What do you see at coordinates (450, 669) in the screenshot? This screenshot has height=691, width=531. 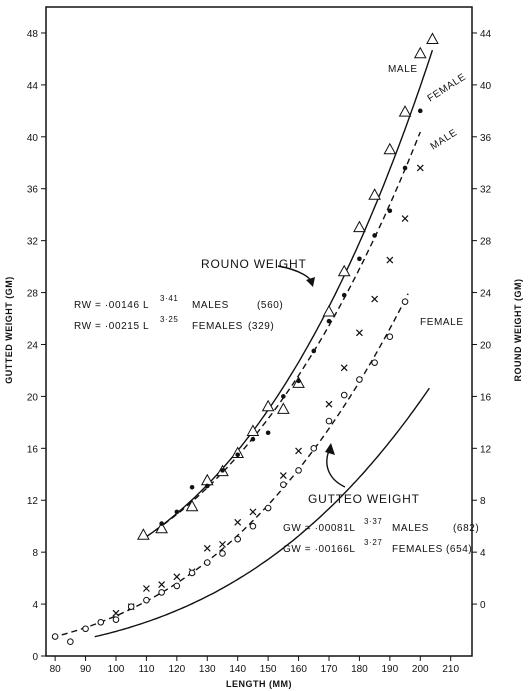 I see `x-tick-label: 210` at bounding box center [450, 669].